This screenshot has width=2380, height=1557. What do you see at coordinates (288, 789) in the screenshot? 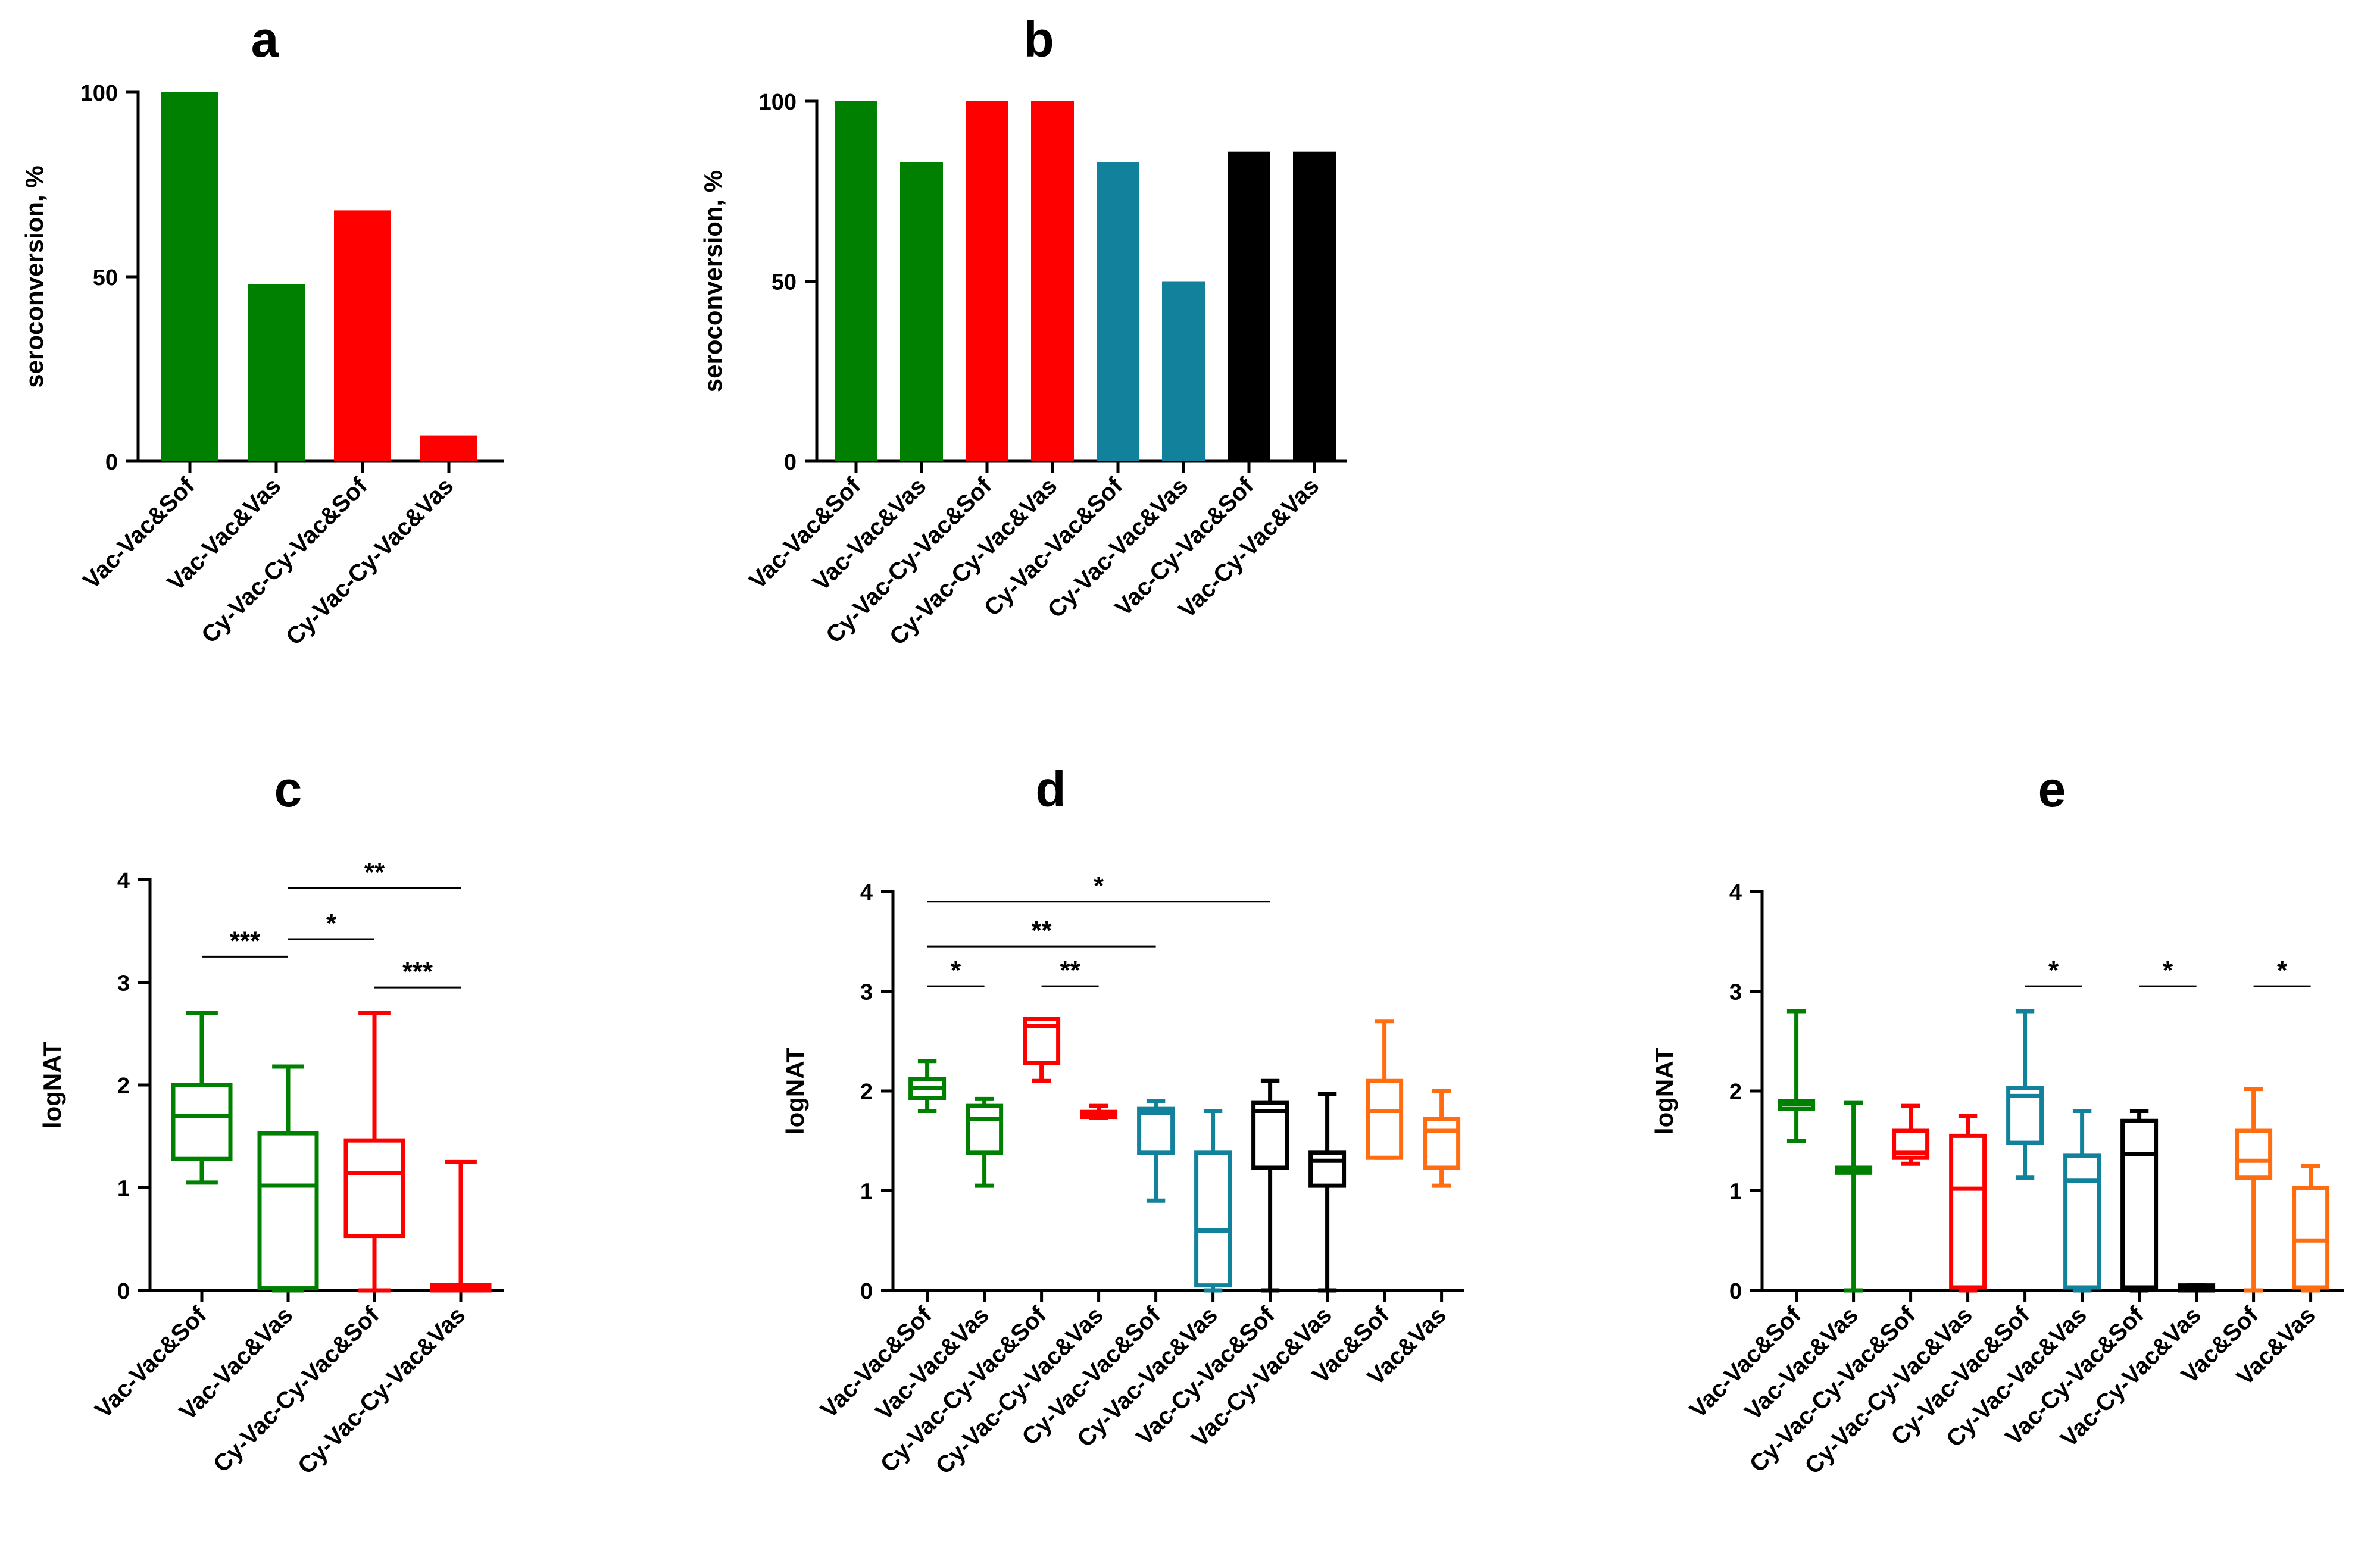
I see `panel-label: c` at bounding box center [288, 789].